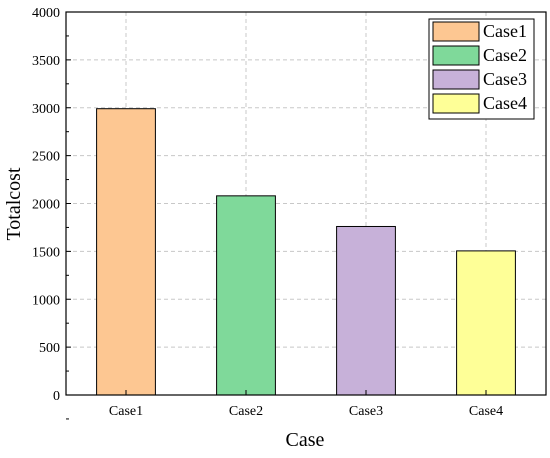 The image size is (550, 458). Describe the element at coordinates (305, 440) in the screenshot. I see `x-axis-title: Case` at that location.